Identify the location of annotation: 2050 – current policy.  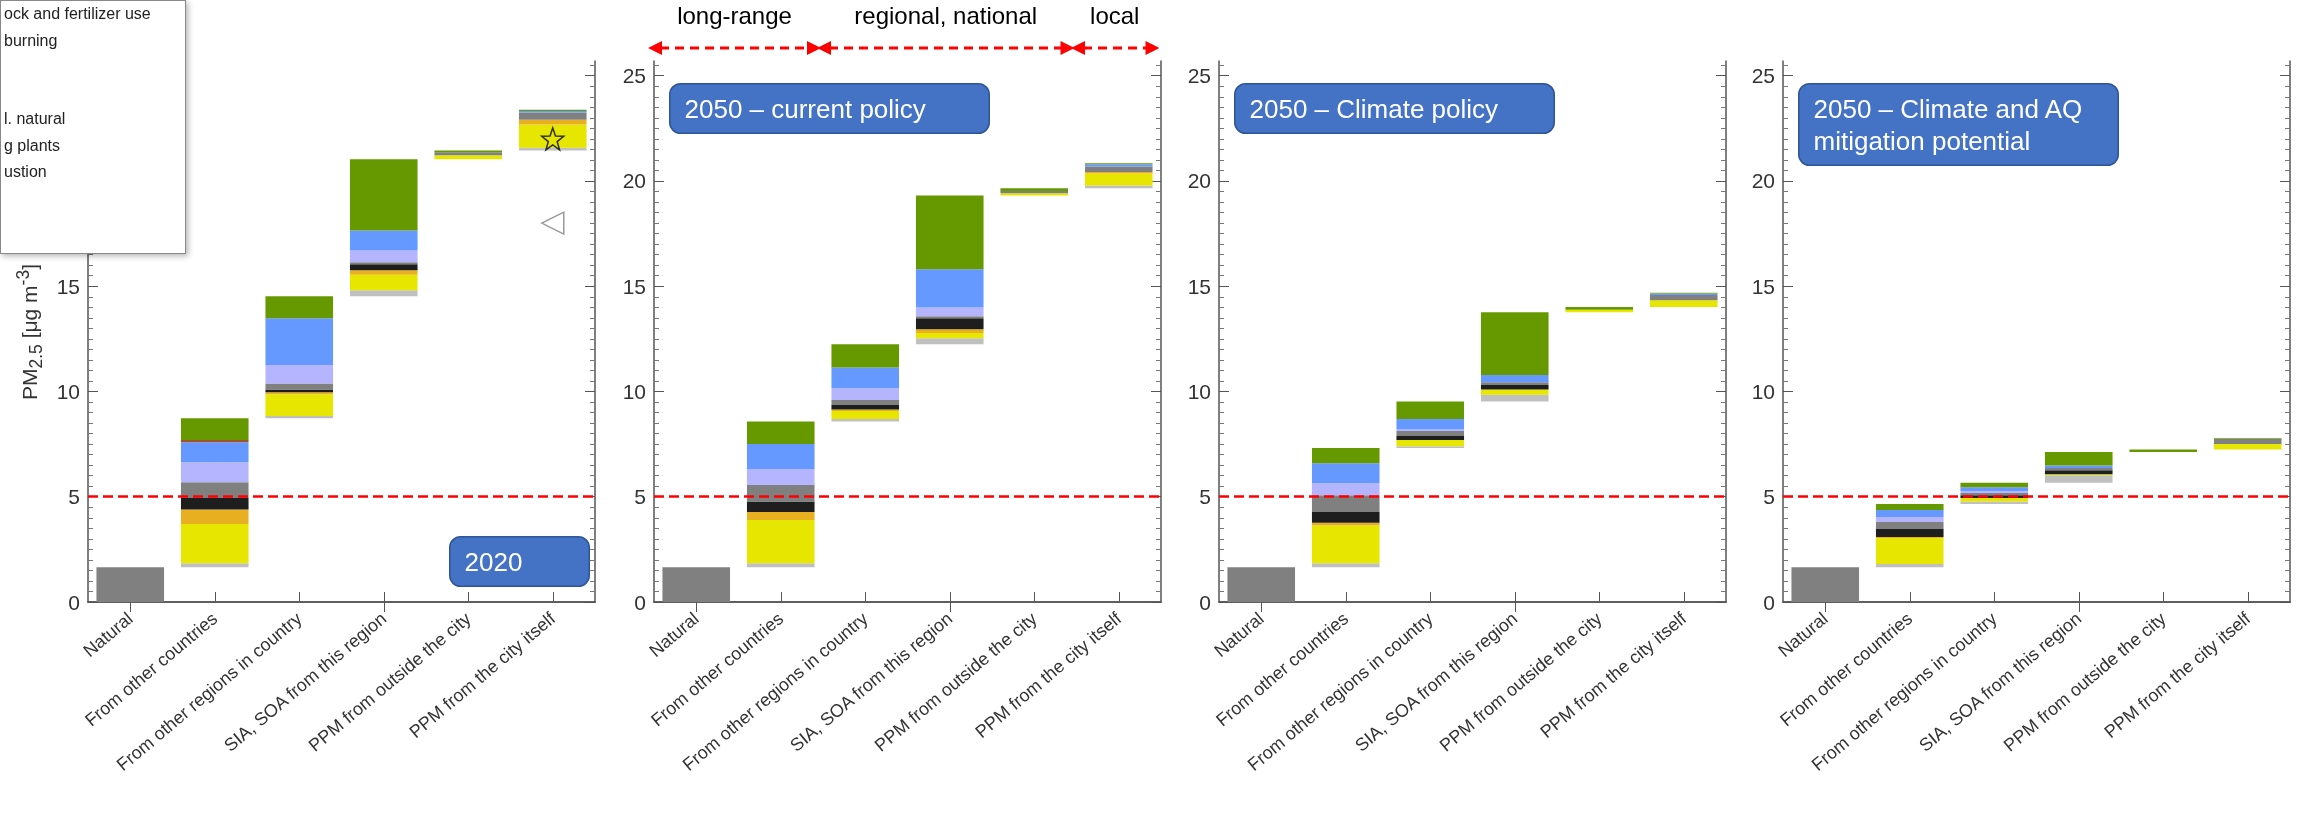
(805, 108).